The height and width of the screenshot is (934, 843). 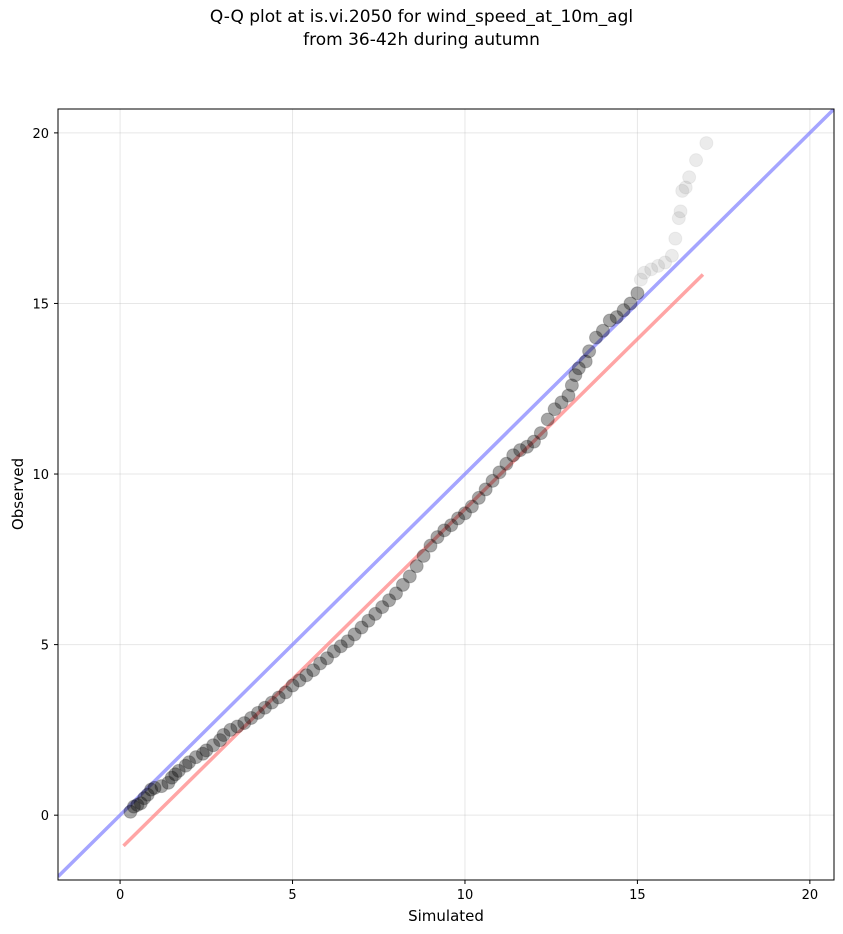 What do you see at coordinates (446, 916) in the screenshot?
I see `x-axis-label: Simulated` at bounding box center [446, 916].